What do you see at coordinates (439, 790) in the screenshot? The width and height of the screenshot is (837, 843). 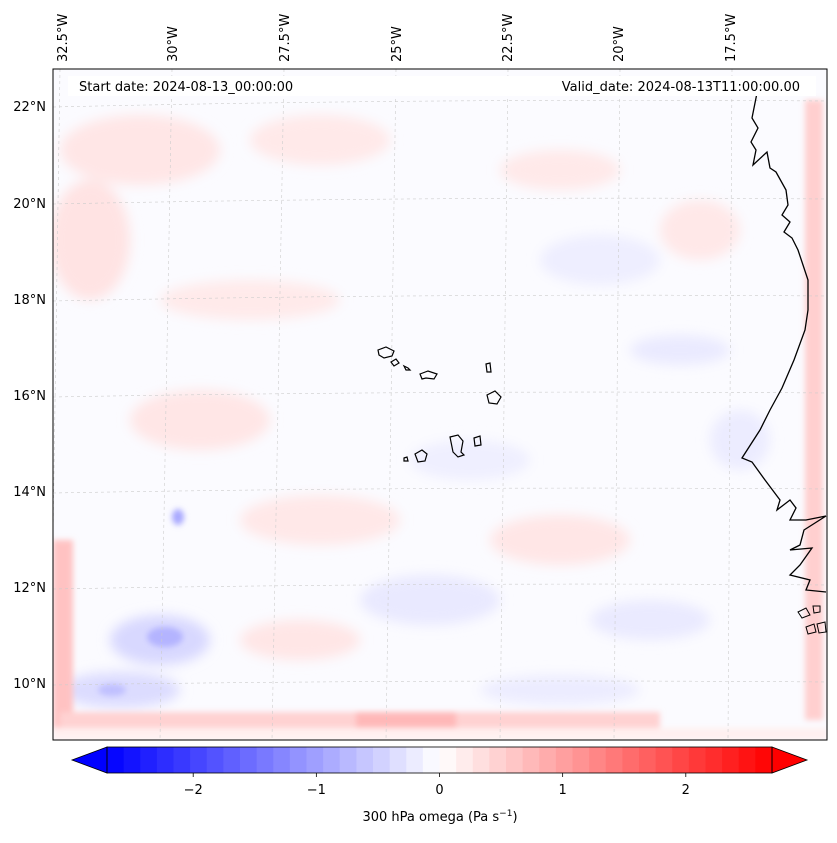 I see `colorbar-tick-label: 0` at bounding box center [439, 790].